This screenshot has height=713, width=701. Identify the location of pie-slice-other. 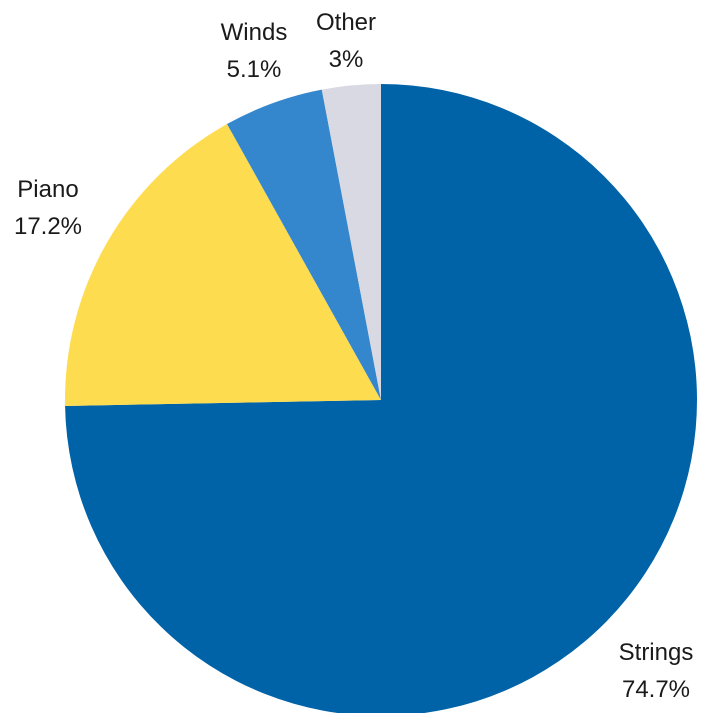
(351, 242).